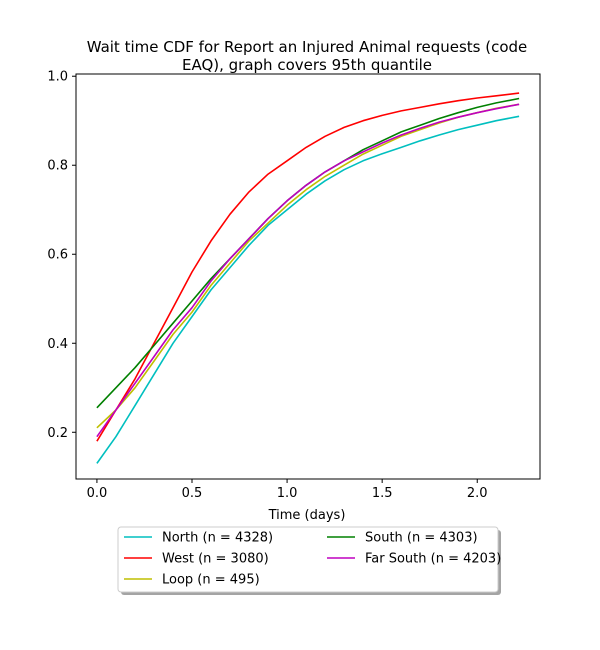  Describe the element at coordinates (217, 538) in the screenshot. I see `legend-label: North (n = 4328)` at that location.